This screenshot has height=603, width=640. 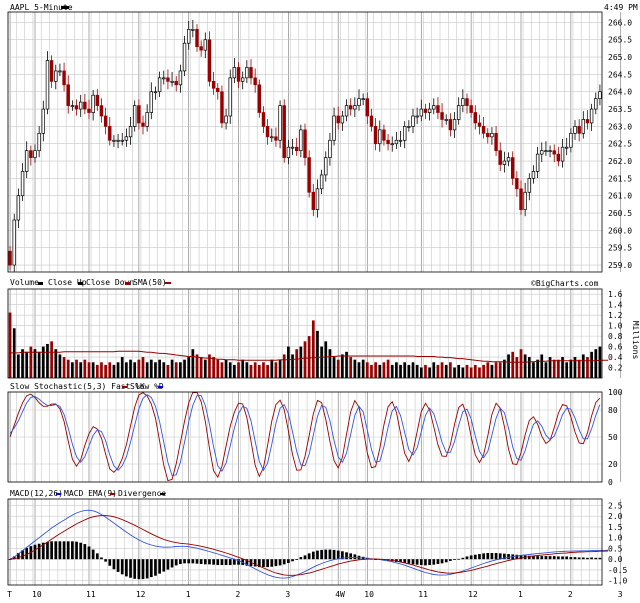 I want to click on volume-y-tick: 1.4, so click(x=615, y=305).